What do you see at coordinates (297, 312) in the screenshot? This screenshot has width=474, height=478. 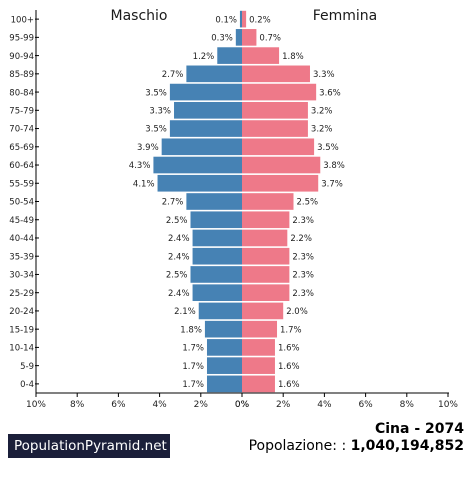 I see `female-value-label: 2.0%` at bounding box center [297, 312].